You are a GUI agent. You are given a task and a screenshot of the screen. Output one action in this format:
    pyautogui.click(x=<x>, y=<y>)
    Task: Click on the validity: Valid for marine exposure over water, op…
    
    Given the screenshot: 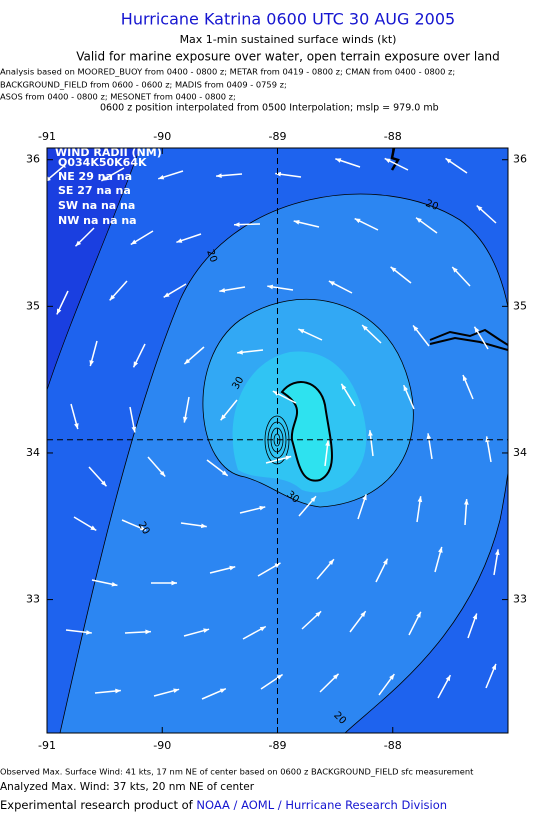 What is the action you would take?
    pyautogui.click(x=288, y=57)
    